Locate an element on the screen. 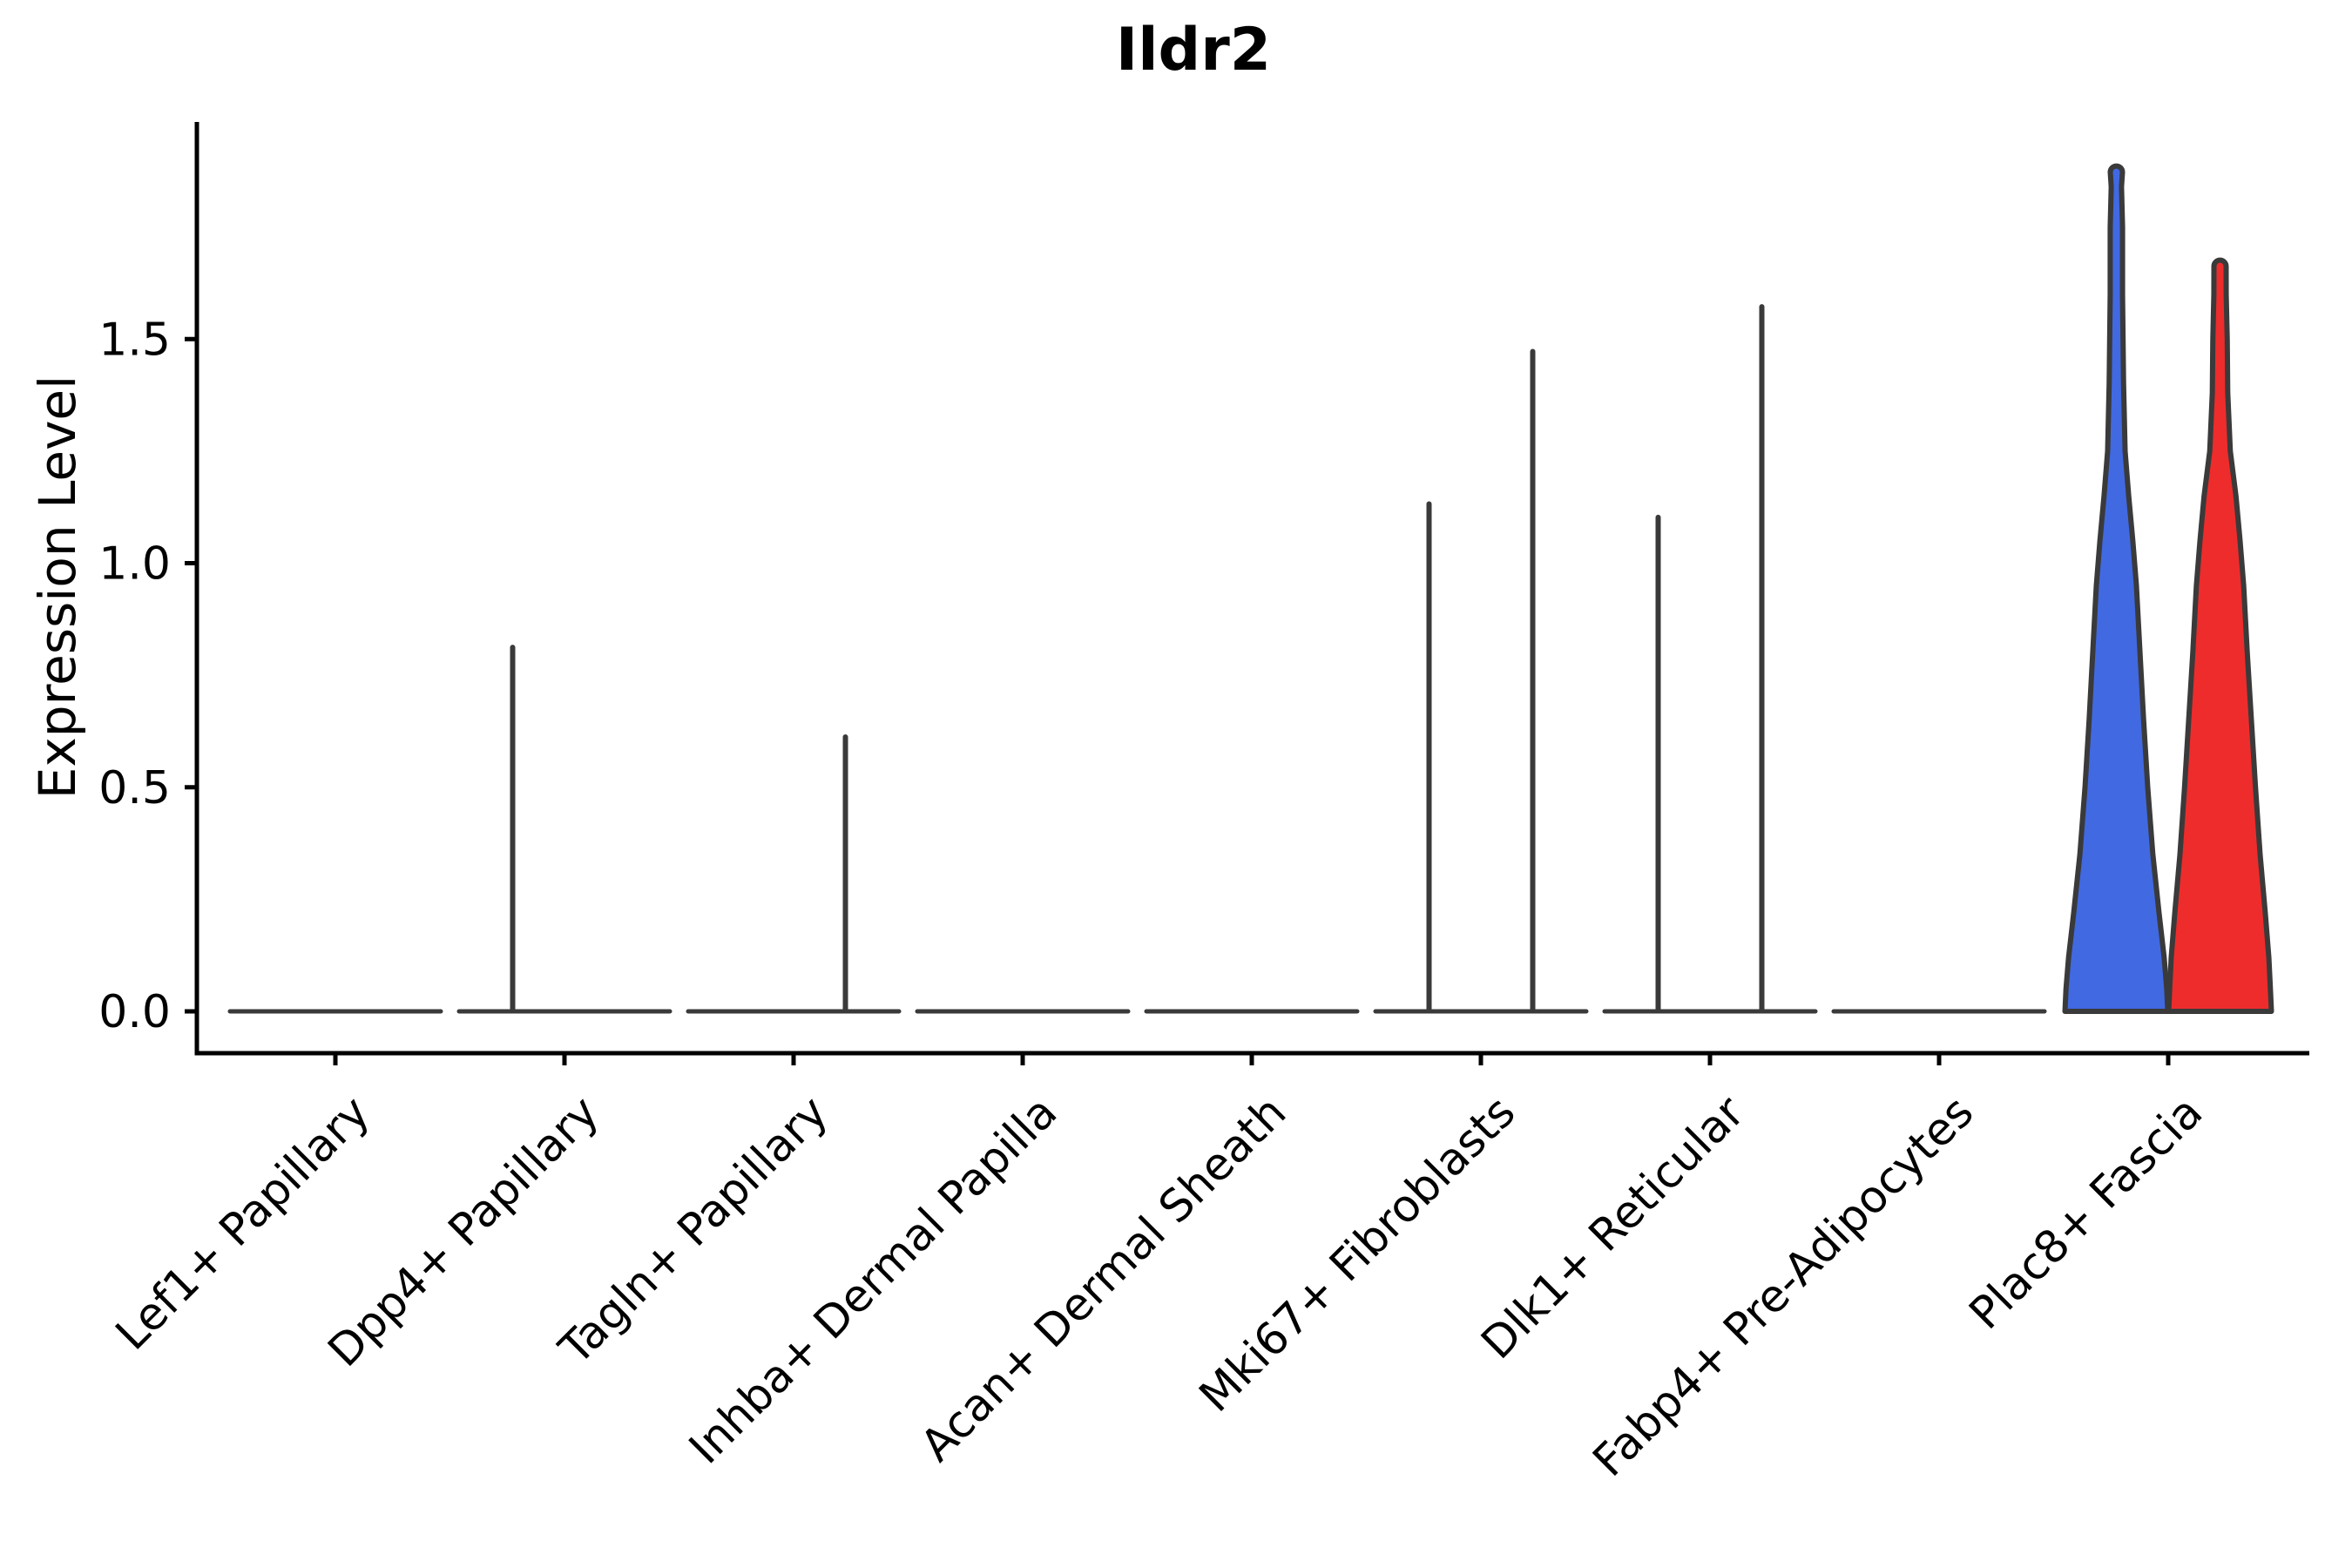 The width and height of the screenshot is (2352, 1568). x-tick-label: Plac8+ Fascia is located at coordinates (2086, 1212).